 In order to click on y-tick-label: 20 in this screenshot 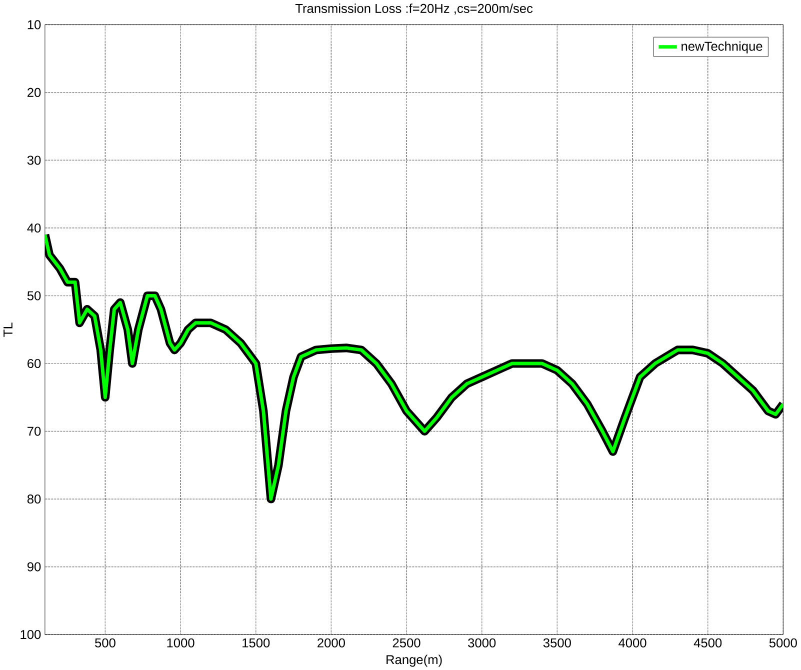, I will do `click(34, 92)`.